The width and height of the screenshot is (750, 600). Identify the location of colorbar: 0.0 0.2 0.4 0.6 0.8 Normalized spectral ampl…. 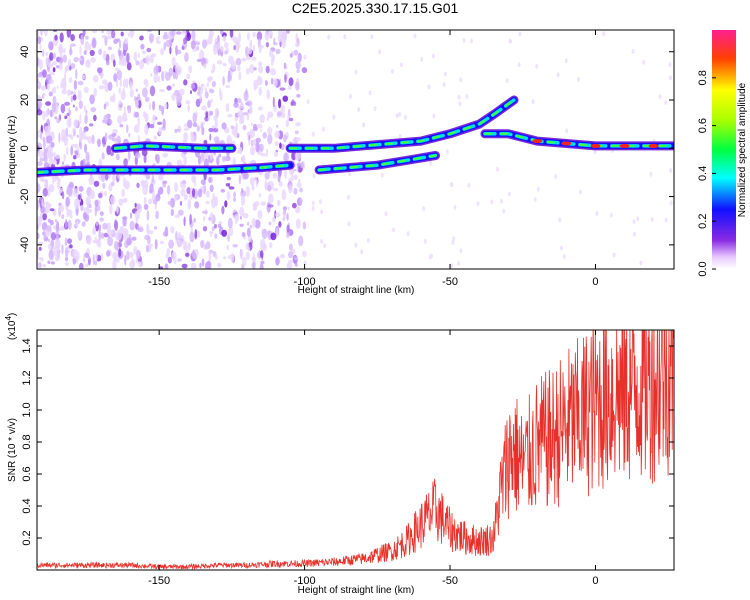
(722, 153).